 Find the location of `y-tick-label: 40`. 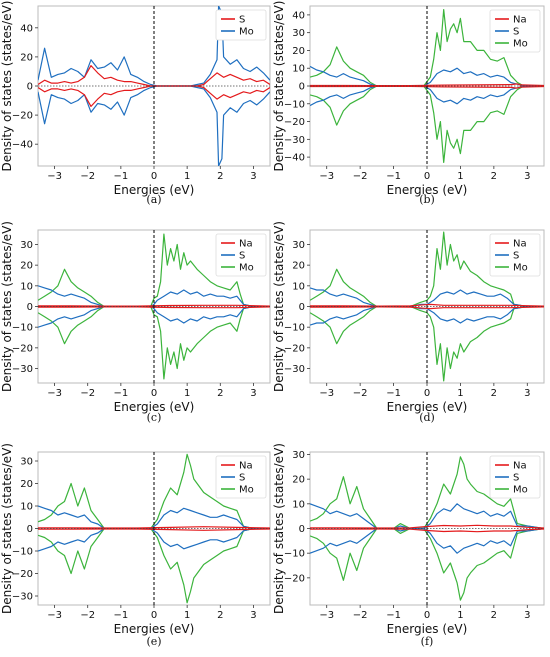

y-tick-label: 40 is located at coordinates (298, 15).